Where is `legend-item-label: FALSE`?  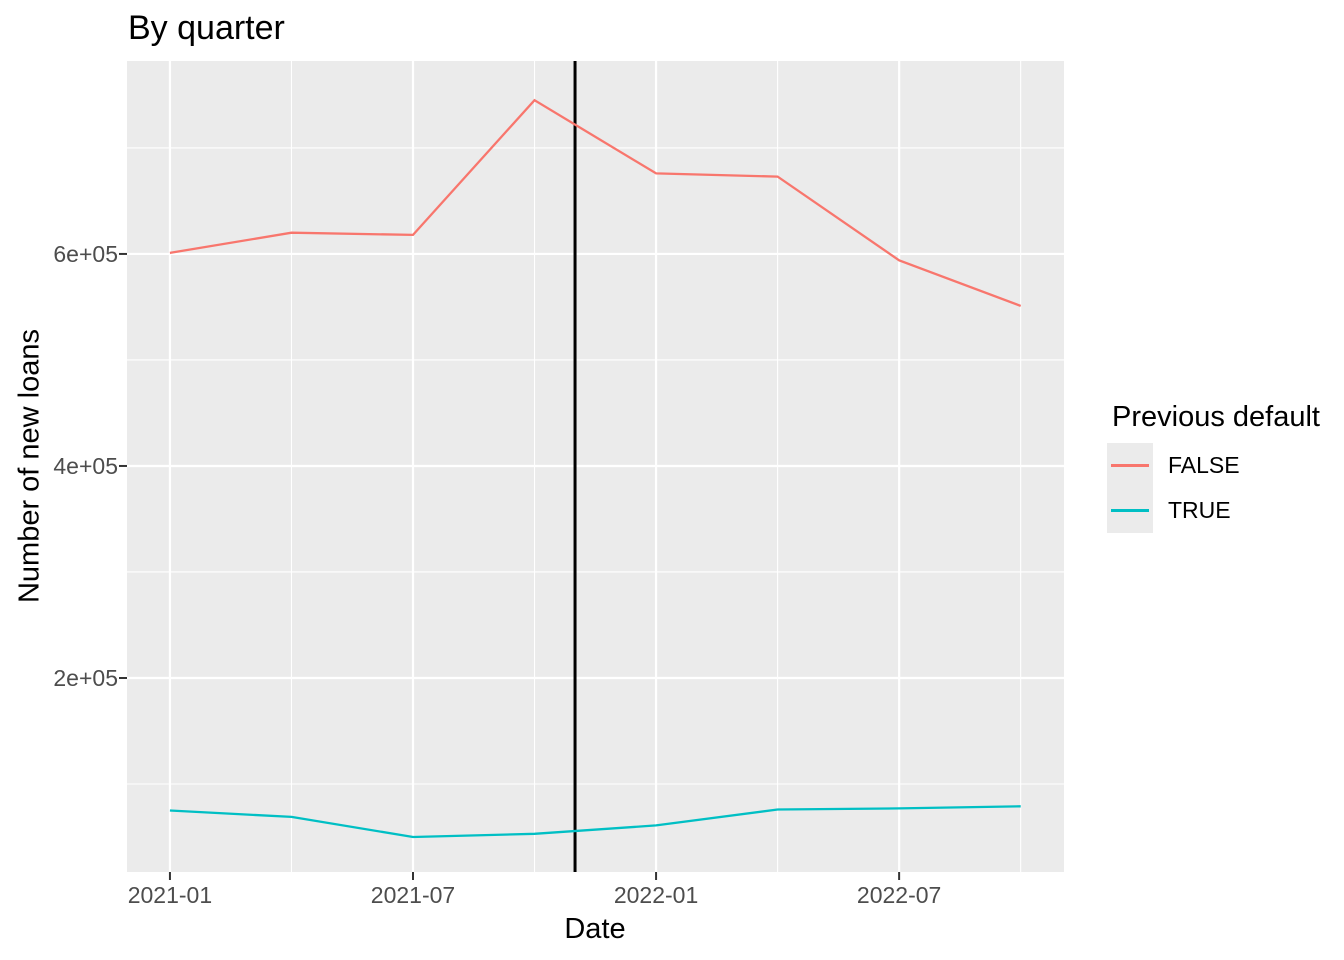 legend-item-label: FALSE is located at coordinates (1204, 465).